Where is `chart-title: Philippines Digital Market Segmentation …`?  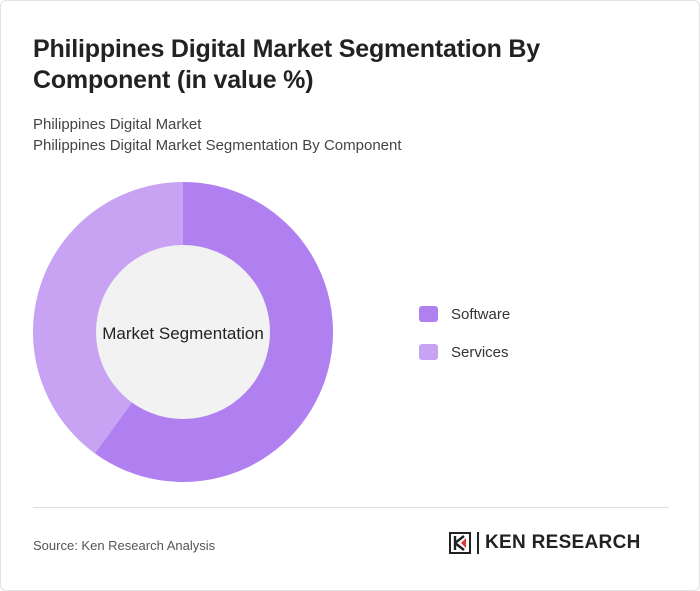 chart-title: Philippines Digital Market Segmentation … is located at coordinates (286, 64).